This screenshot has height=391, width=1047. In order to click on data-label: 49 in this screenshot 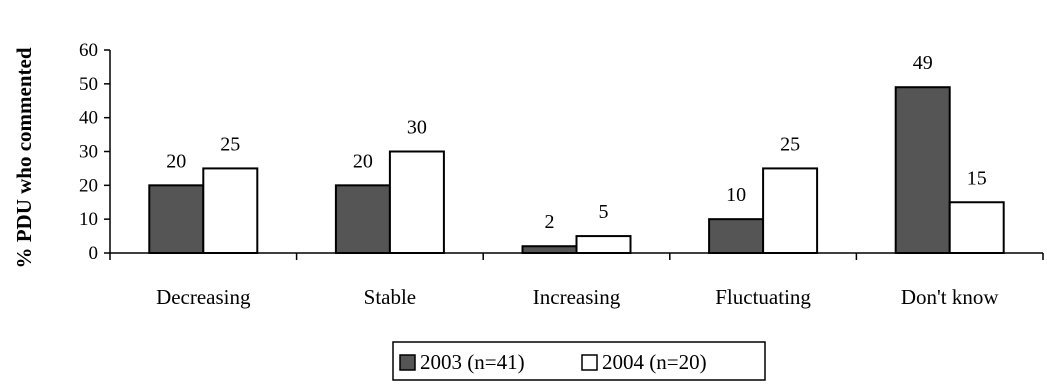, I will do `click(923, 63)`.